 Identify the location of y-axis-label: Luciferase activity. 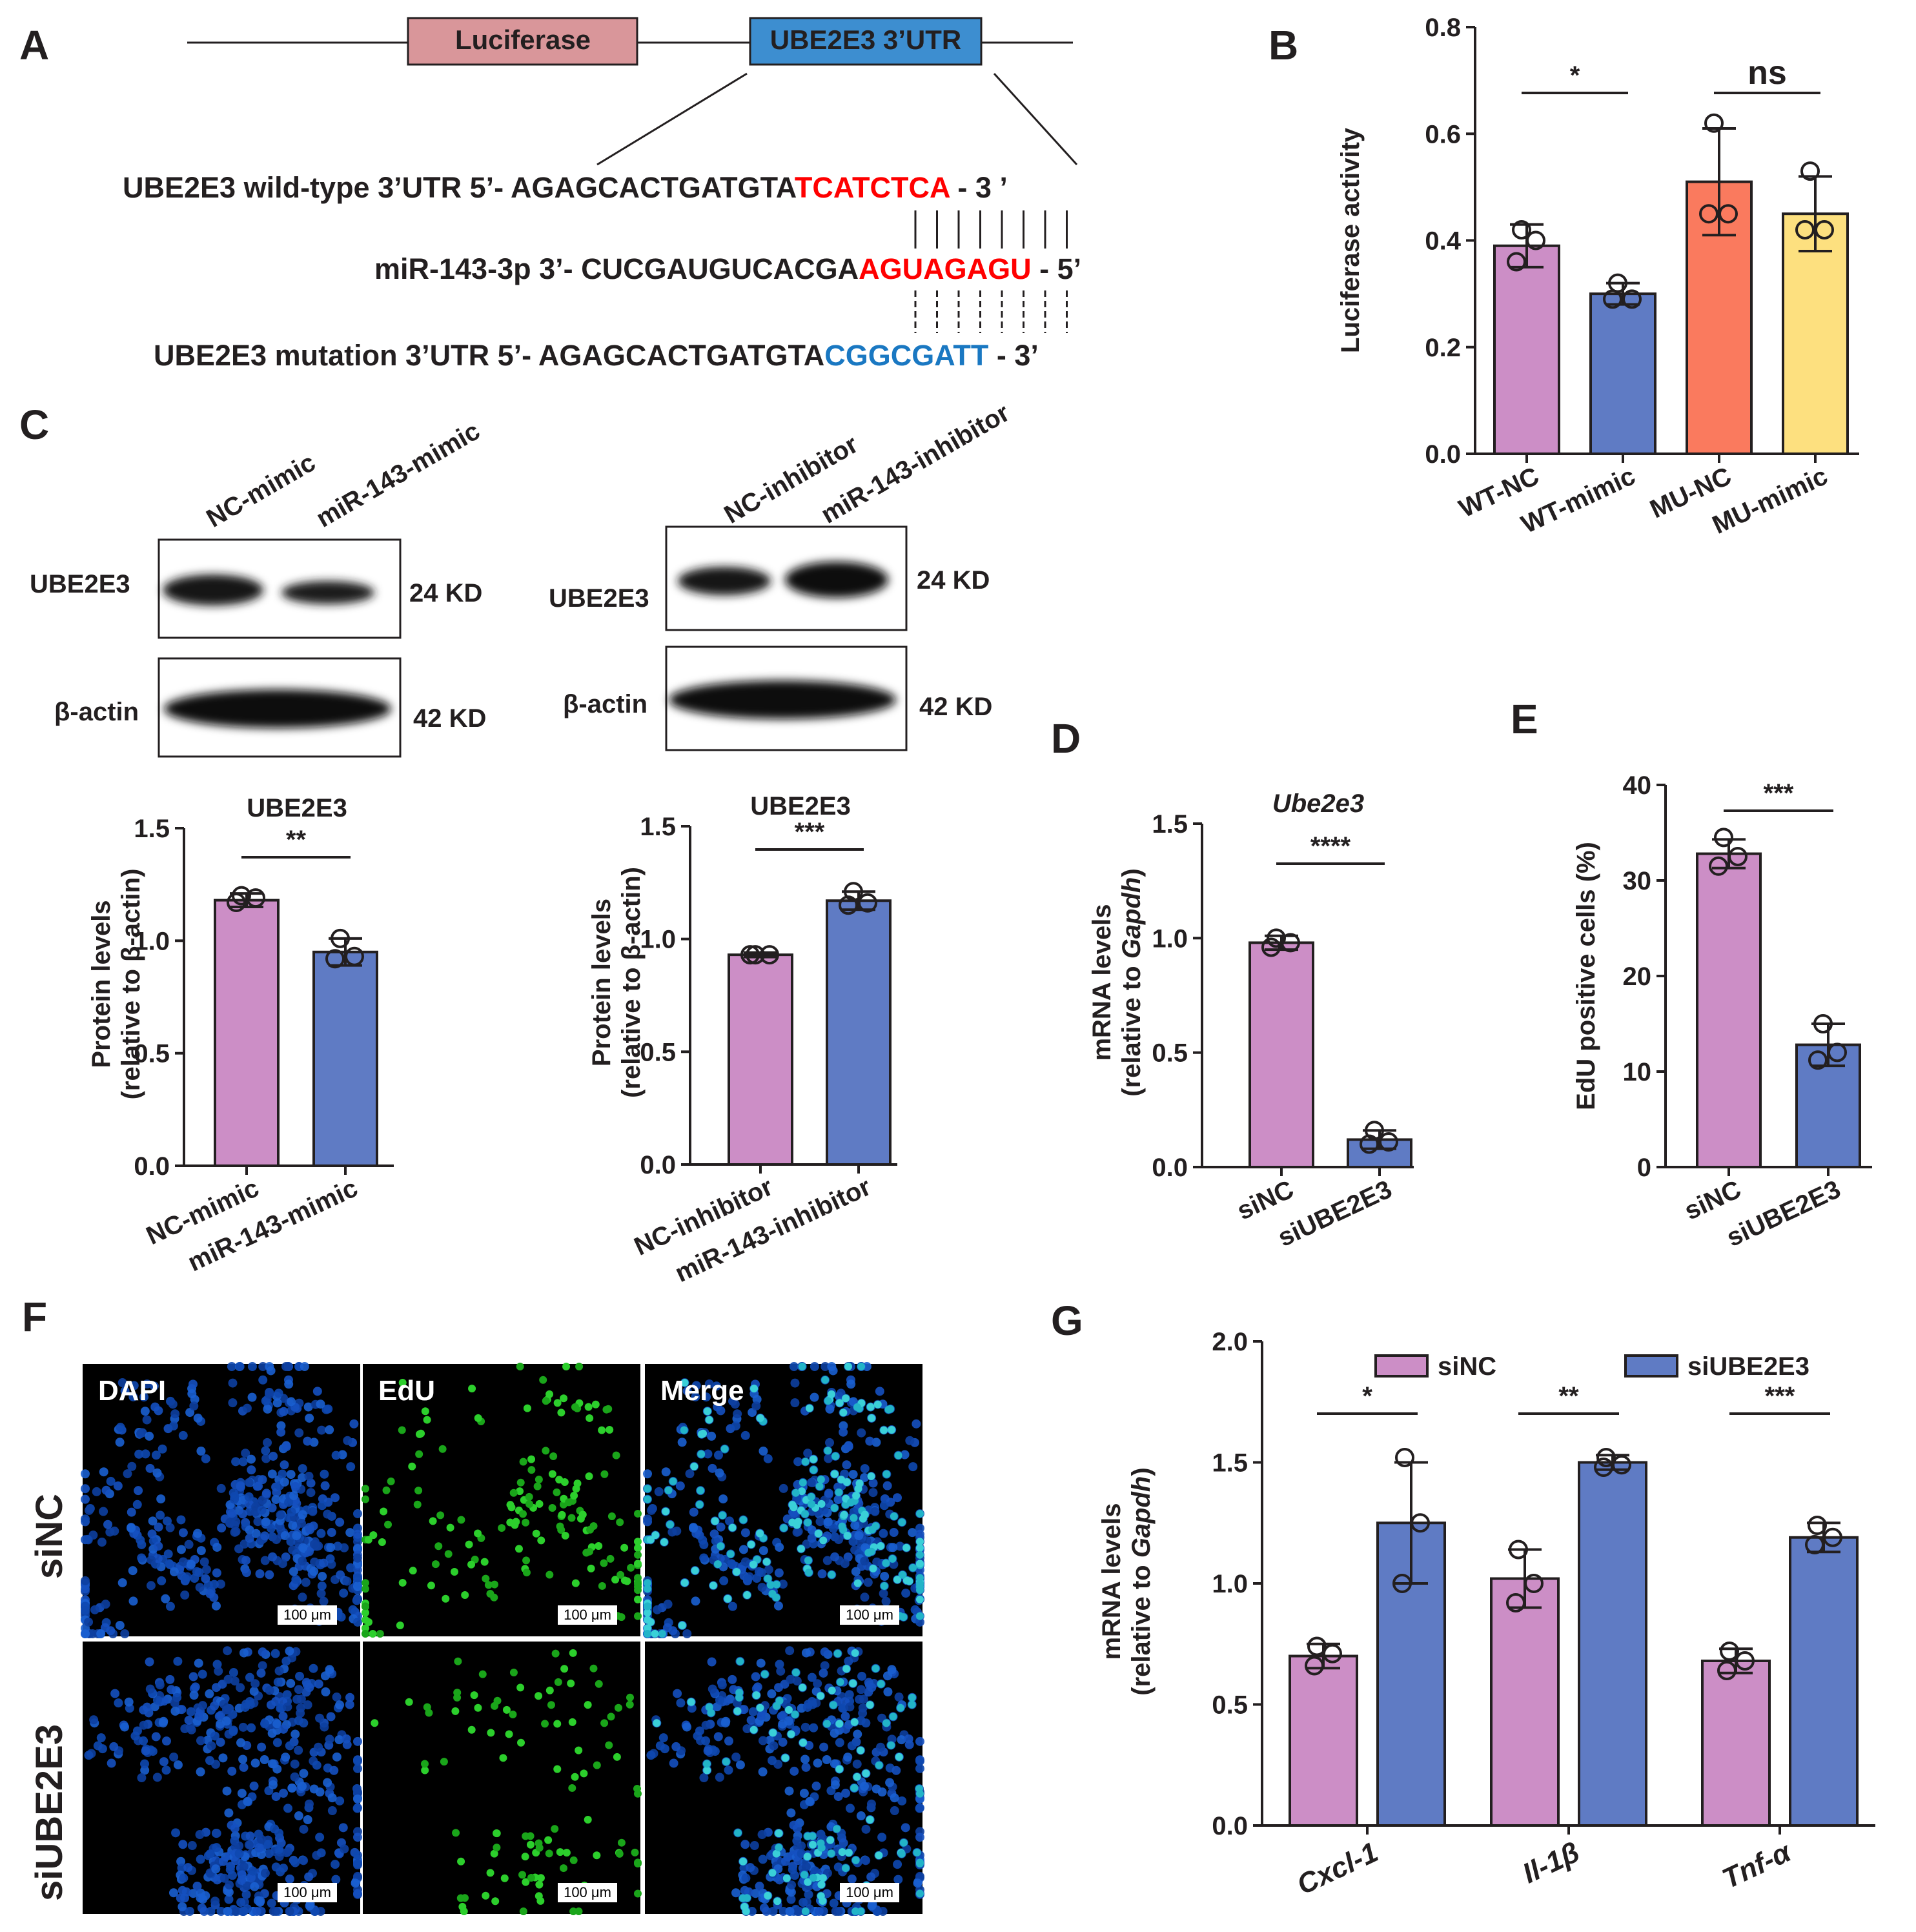
(1351, 240).